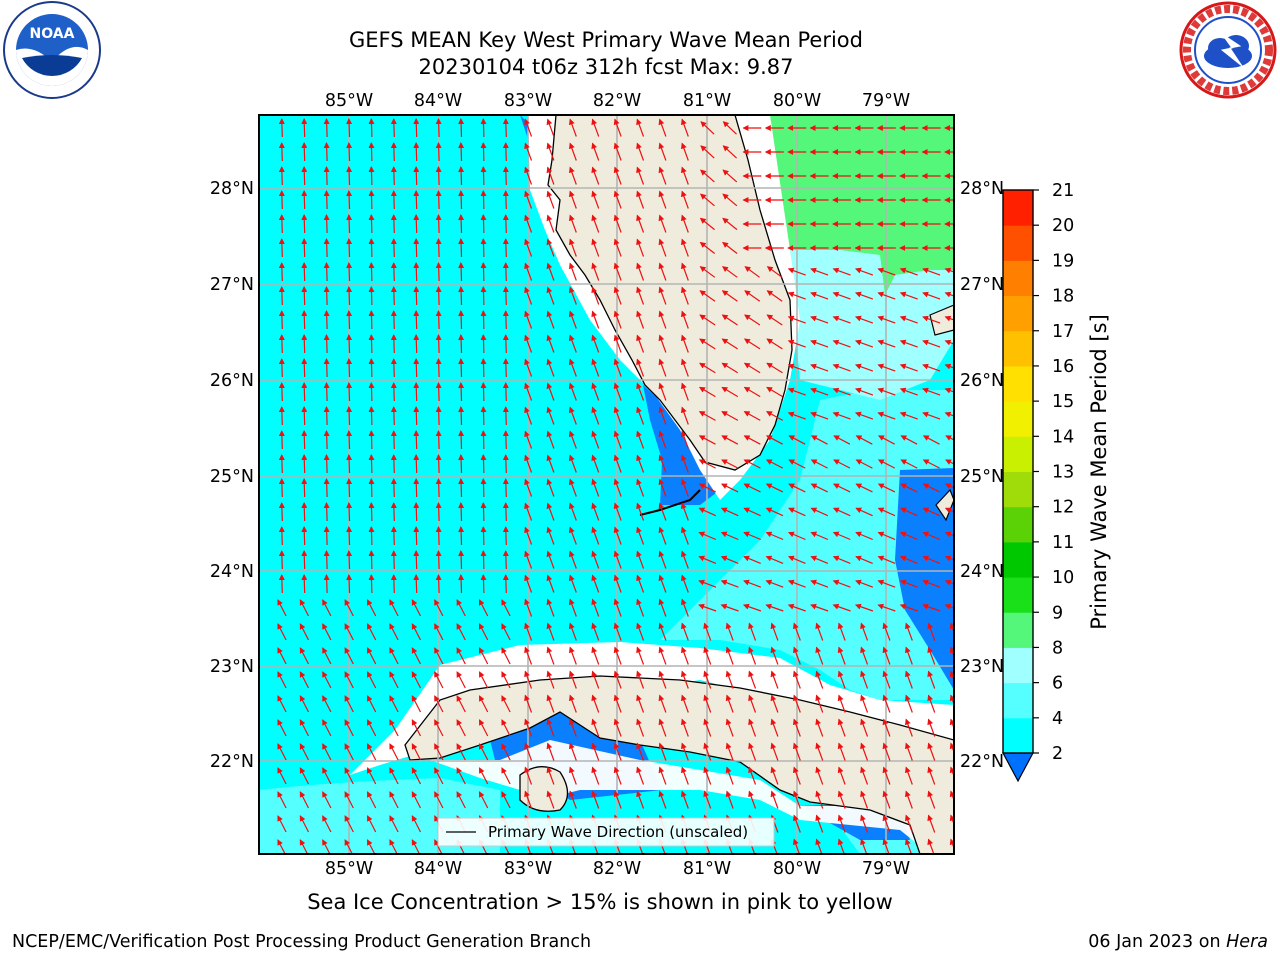 The height and width of the screenshot is (960, 1280). I want to click on lat-label-right: 23°N, so click(982, 667).